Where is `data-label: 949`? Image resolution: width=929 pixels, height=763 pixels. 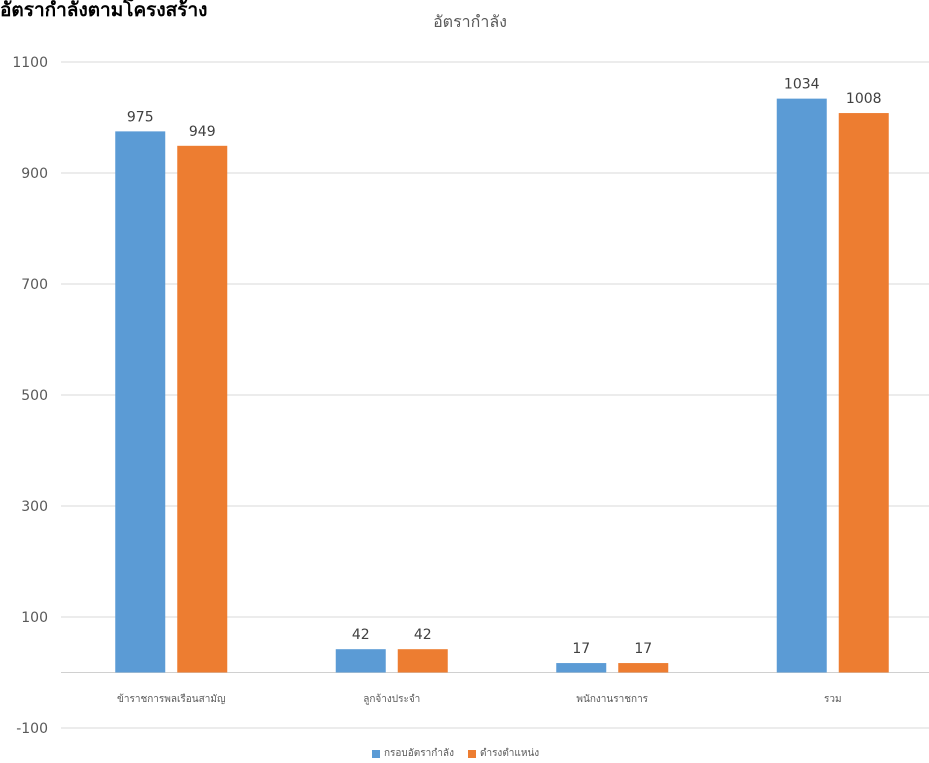
data-label: 949 is located at coordinates (202, 132).